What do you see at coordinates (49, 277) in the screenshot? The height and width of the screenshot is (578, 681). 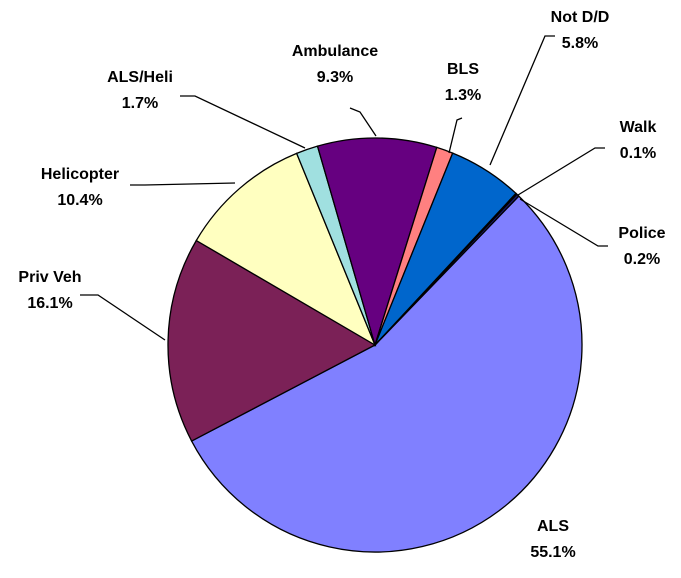 I see `slice-label: Priv Veh` at bounding box center [49, 277].